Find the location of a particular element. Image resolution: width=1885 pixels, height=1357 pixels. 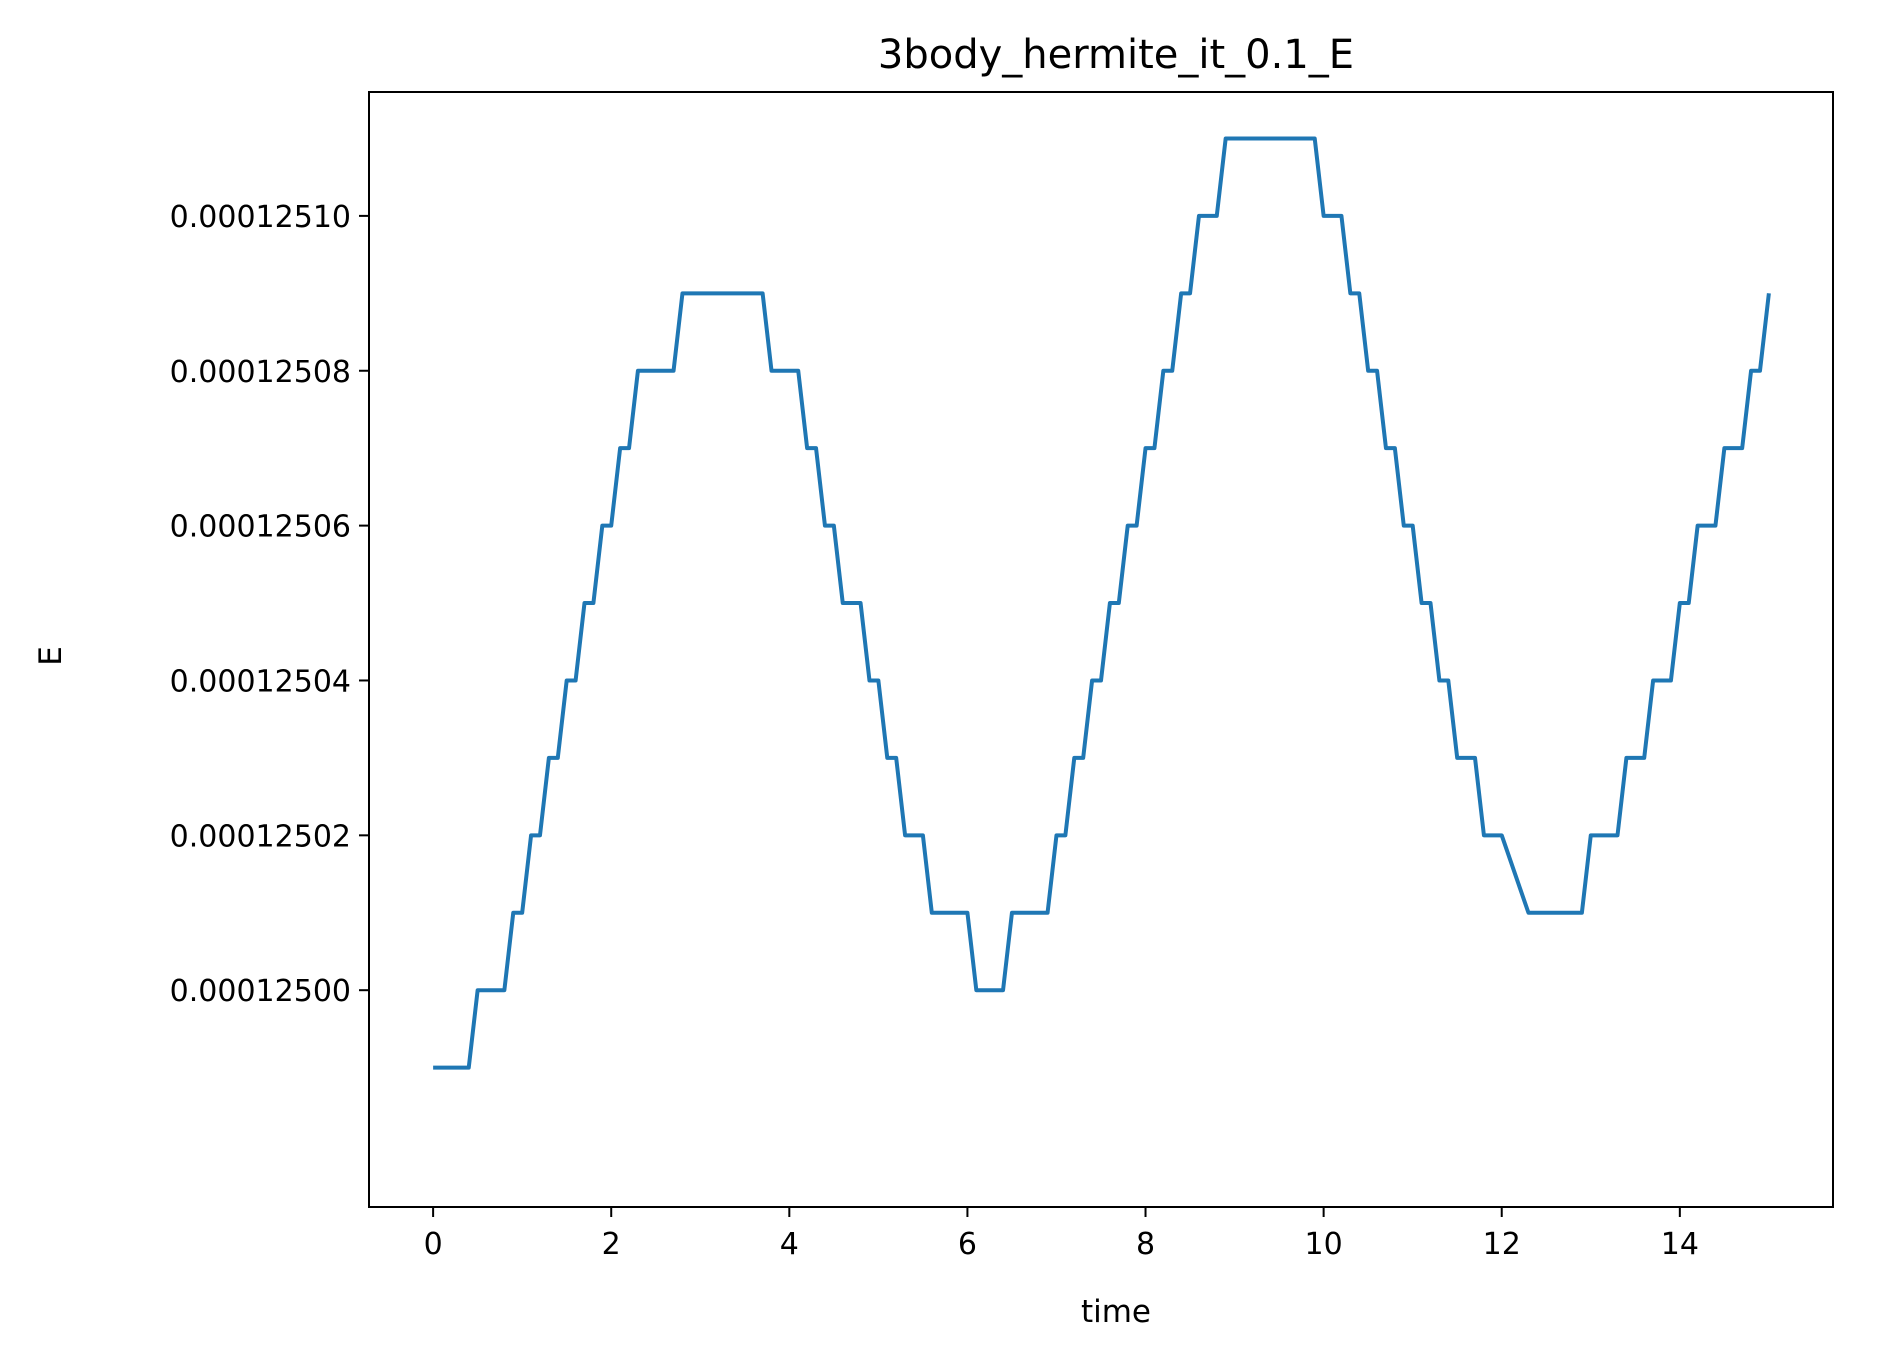

chart-title: 3body_hermite_it_0.1_E is located at coordinates (1116, 55).